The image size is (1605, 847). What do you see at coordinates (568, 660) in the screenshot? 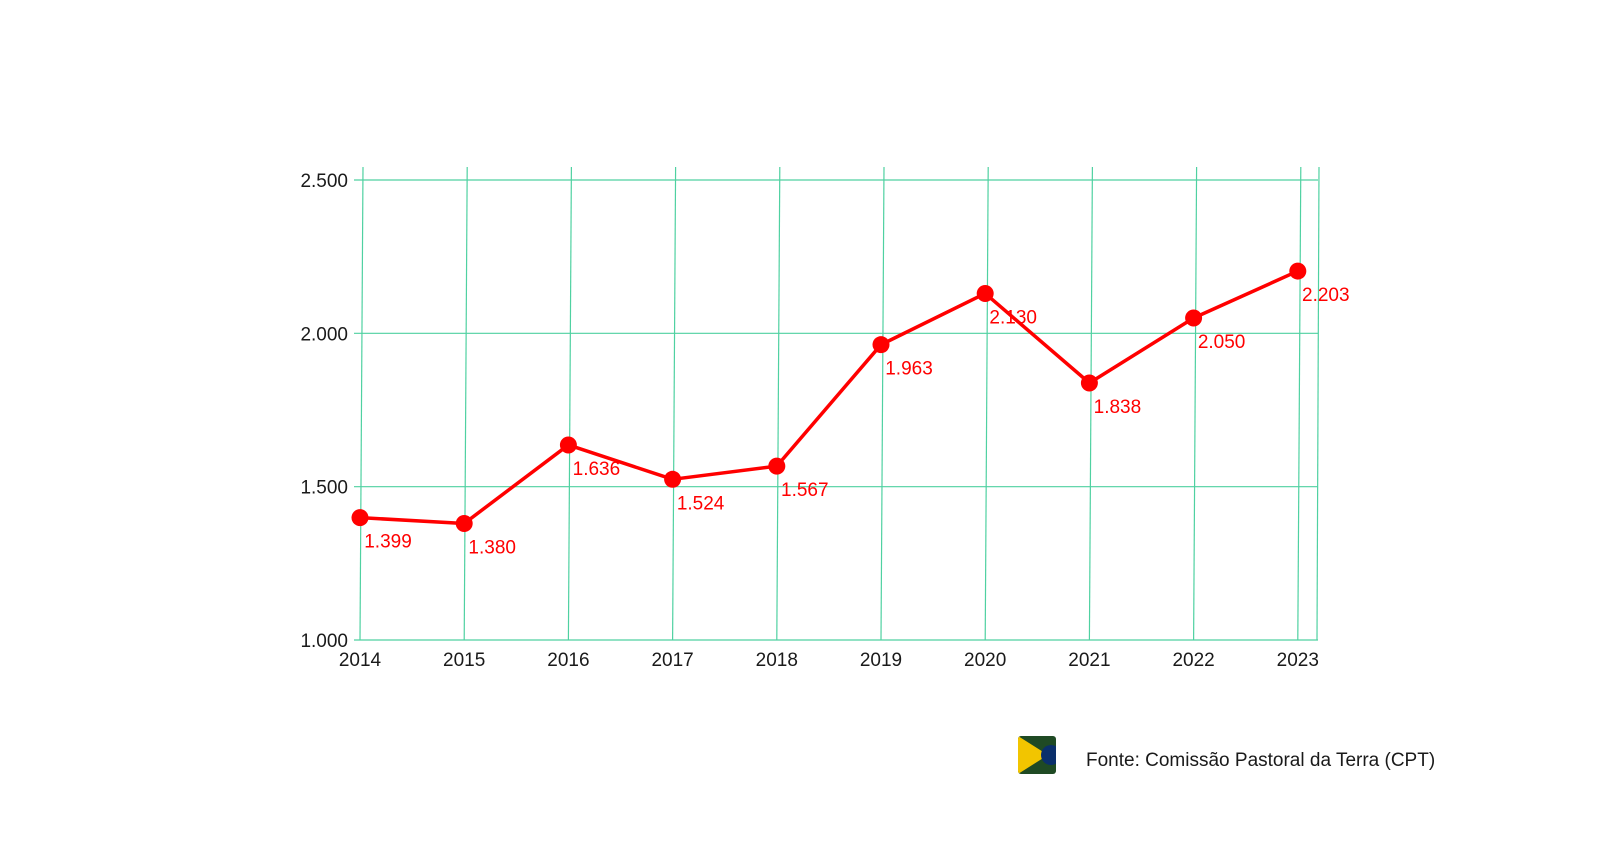
I see `x-tick-label: 2016` at bounding box center [568, 660].